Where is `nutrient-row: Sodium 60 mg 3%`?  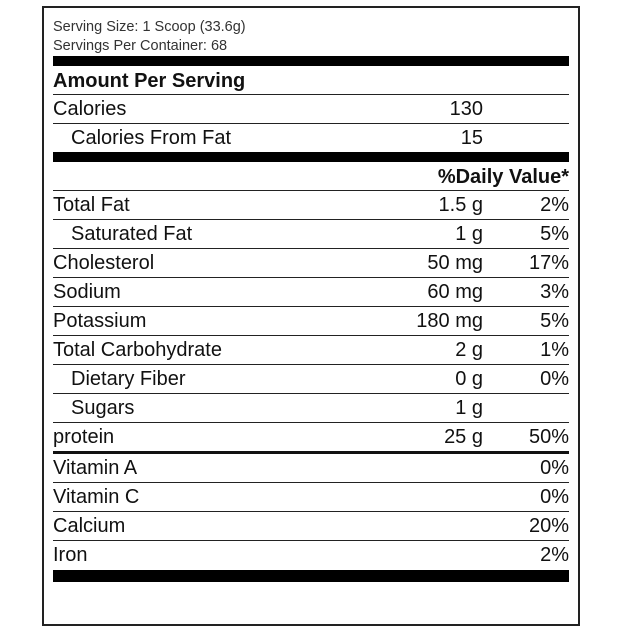 nutrient-row: Sodium 60 mg 3% is located at coordinates (311, 292).